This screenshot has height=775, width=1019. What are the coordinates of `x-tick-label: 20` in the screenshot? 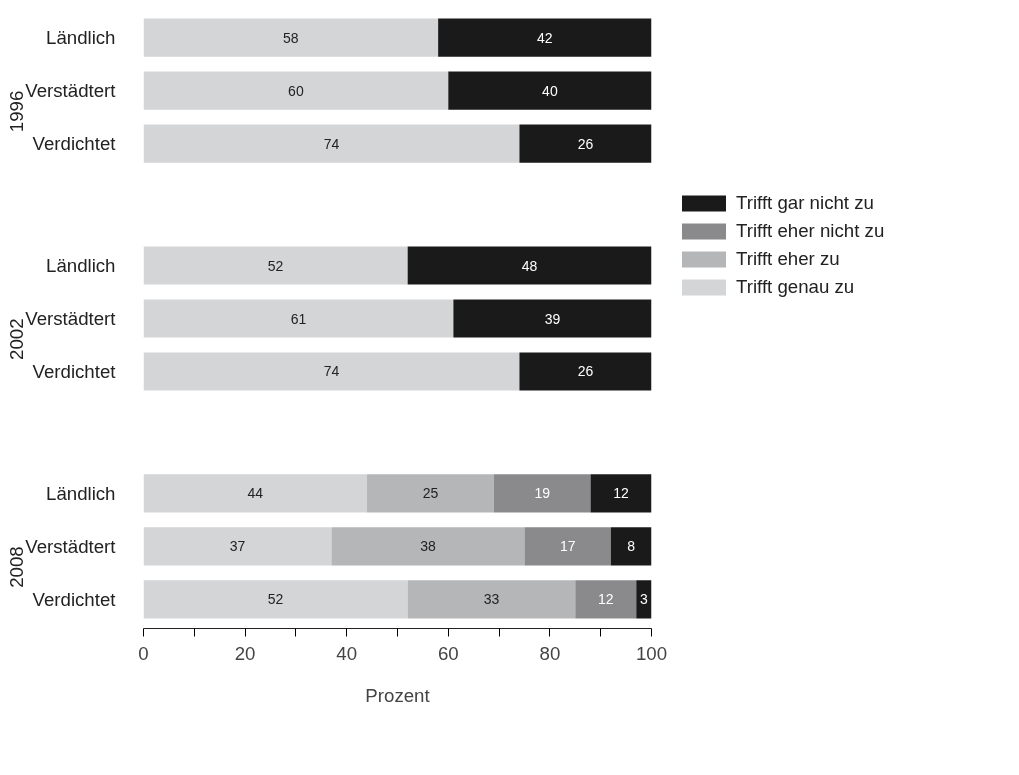 It's located at (245, 653).